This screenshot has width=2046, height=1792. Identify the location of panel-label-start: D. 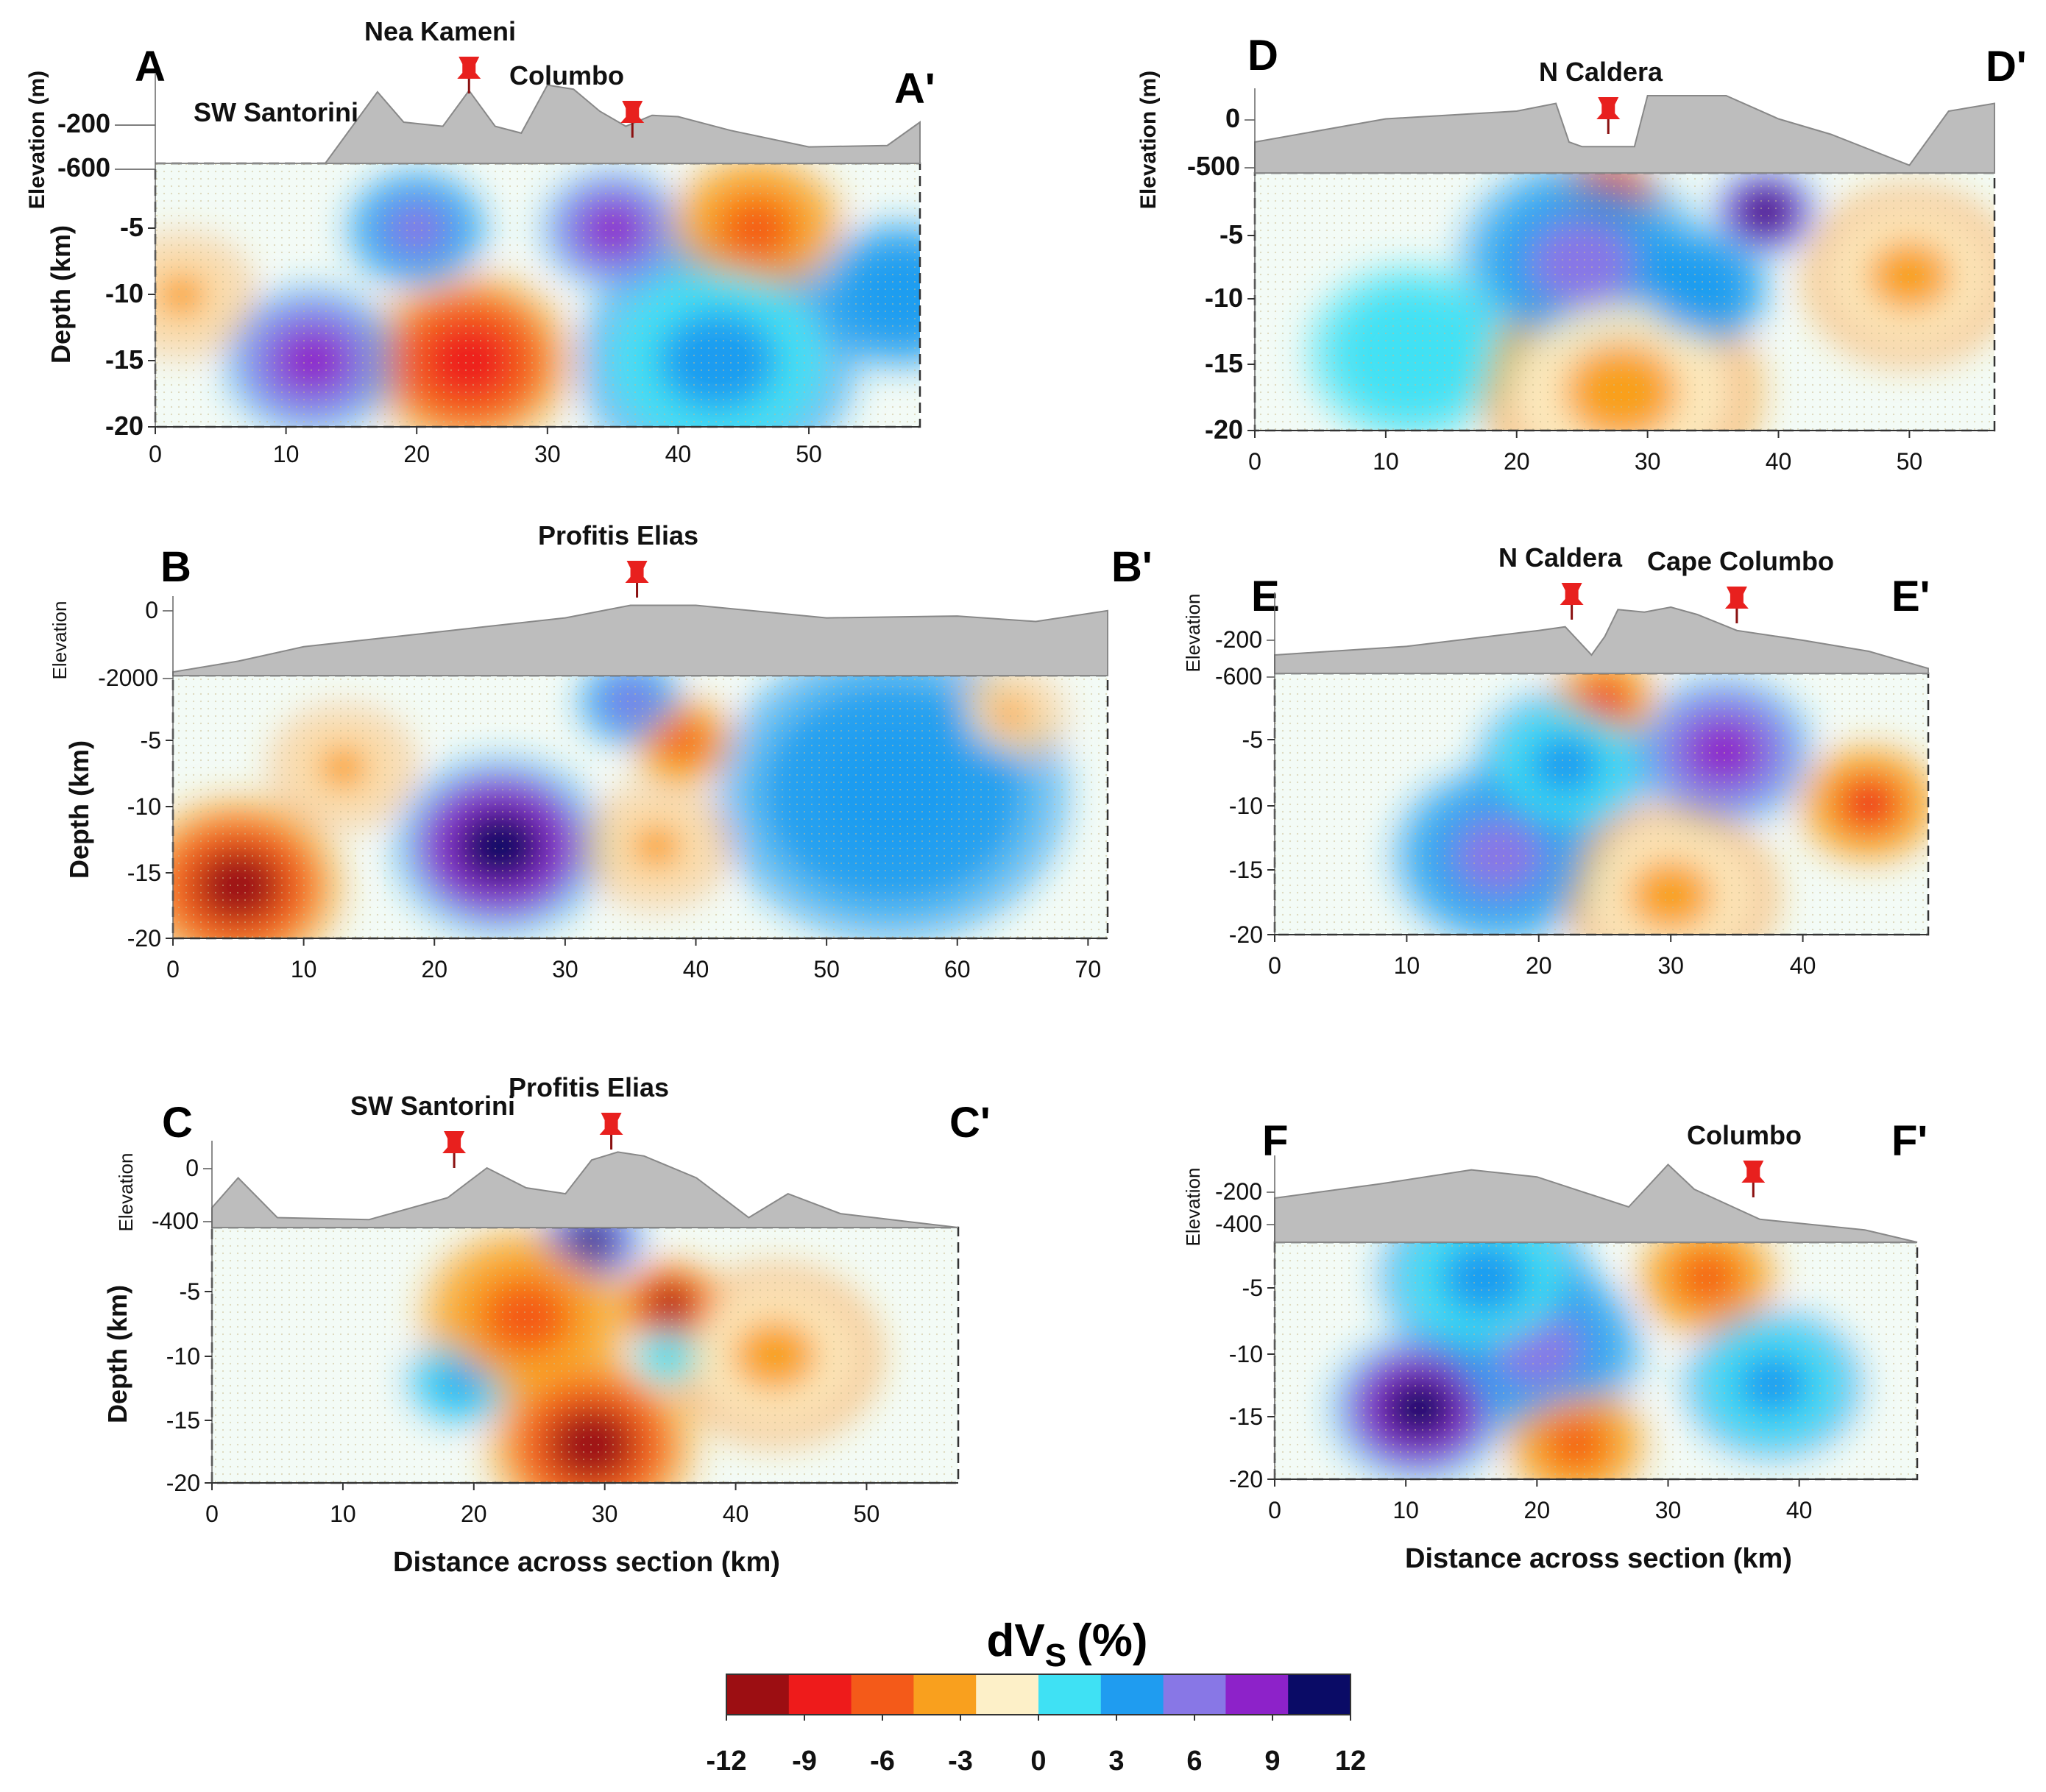
(1262, 55).